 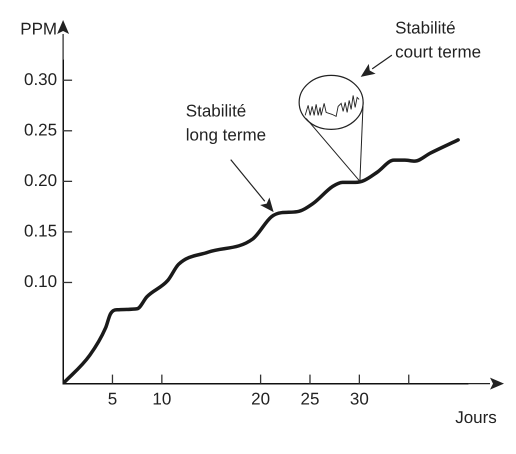 What do you see at coordinates (359, 398) in the screenshot?
I see `x-tick-label: 30` at bounding box center [359, 398].